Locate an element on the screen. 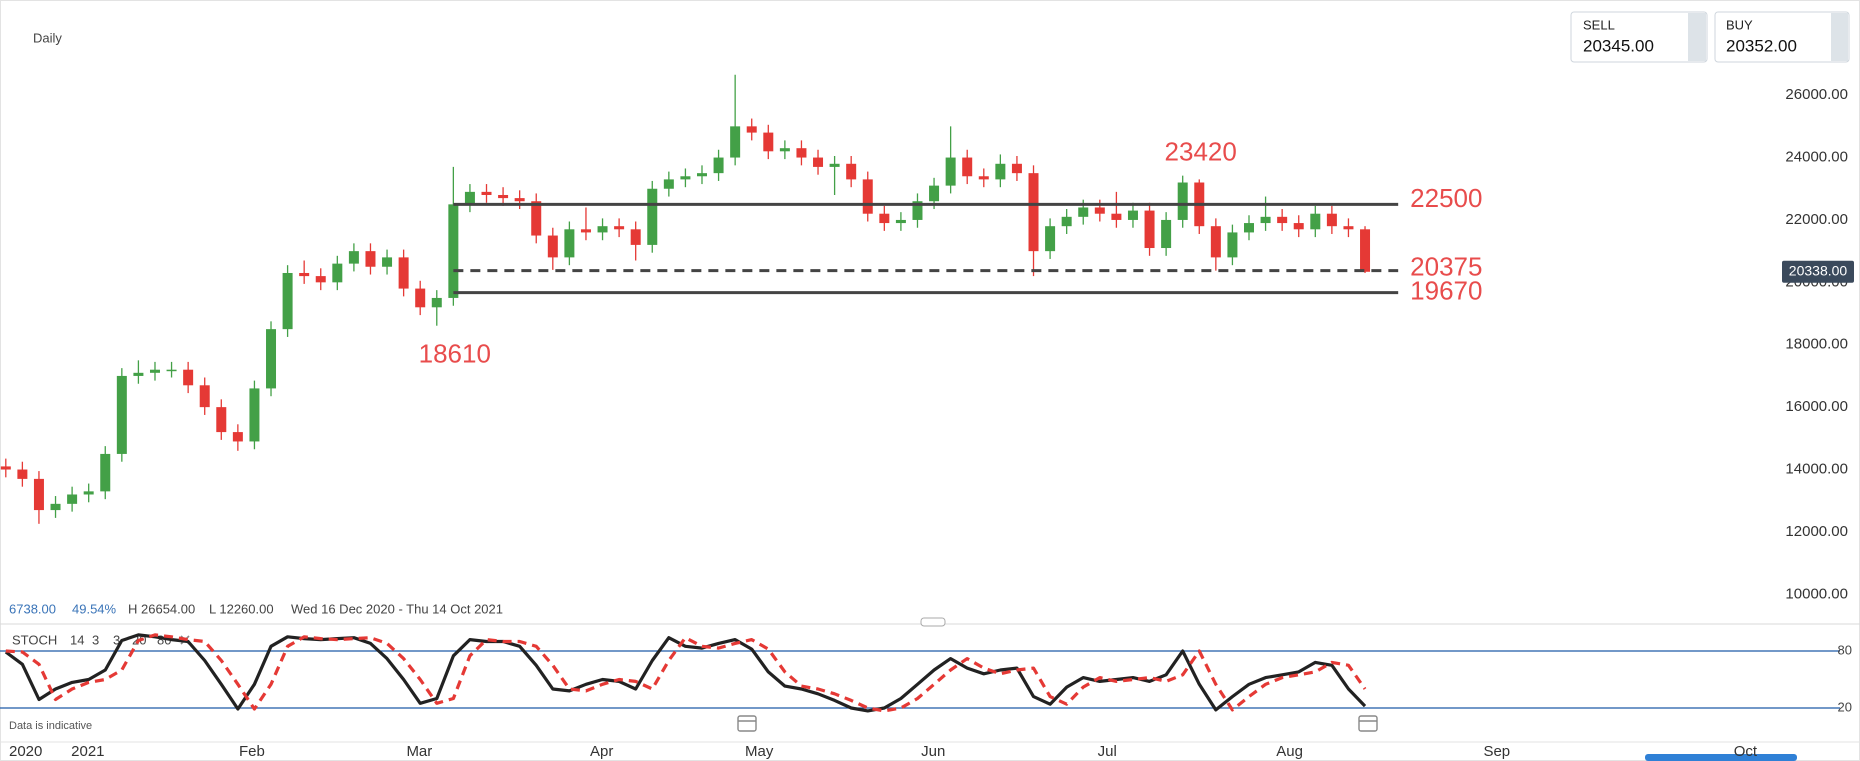 This screenshot has width=1860, height=761. y-tick-label: 12000.00 is located at coordinates (1816, 531).